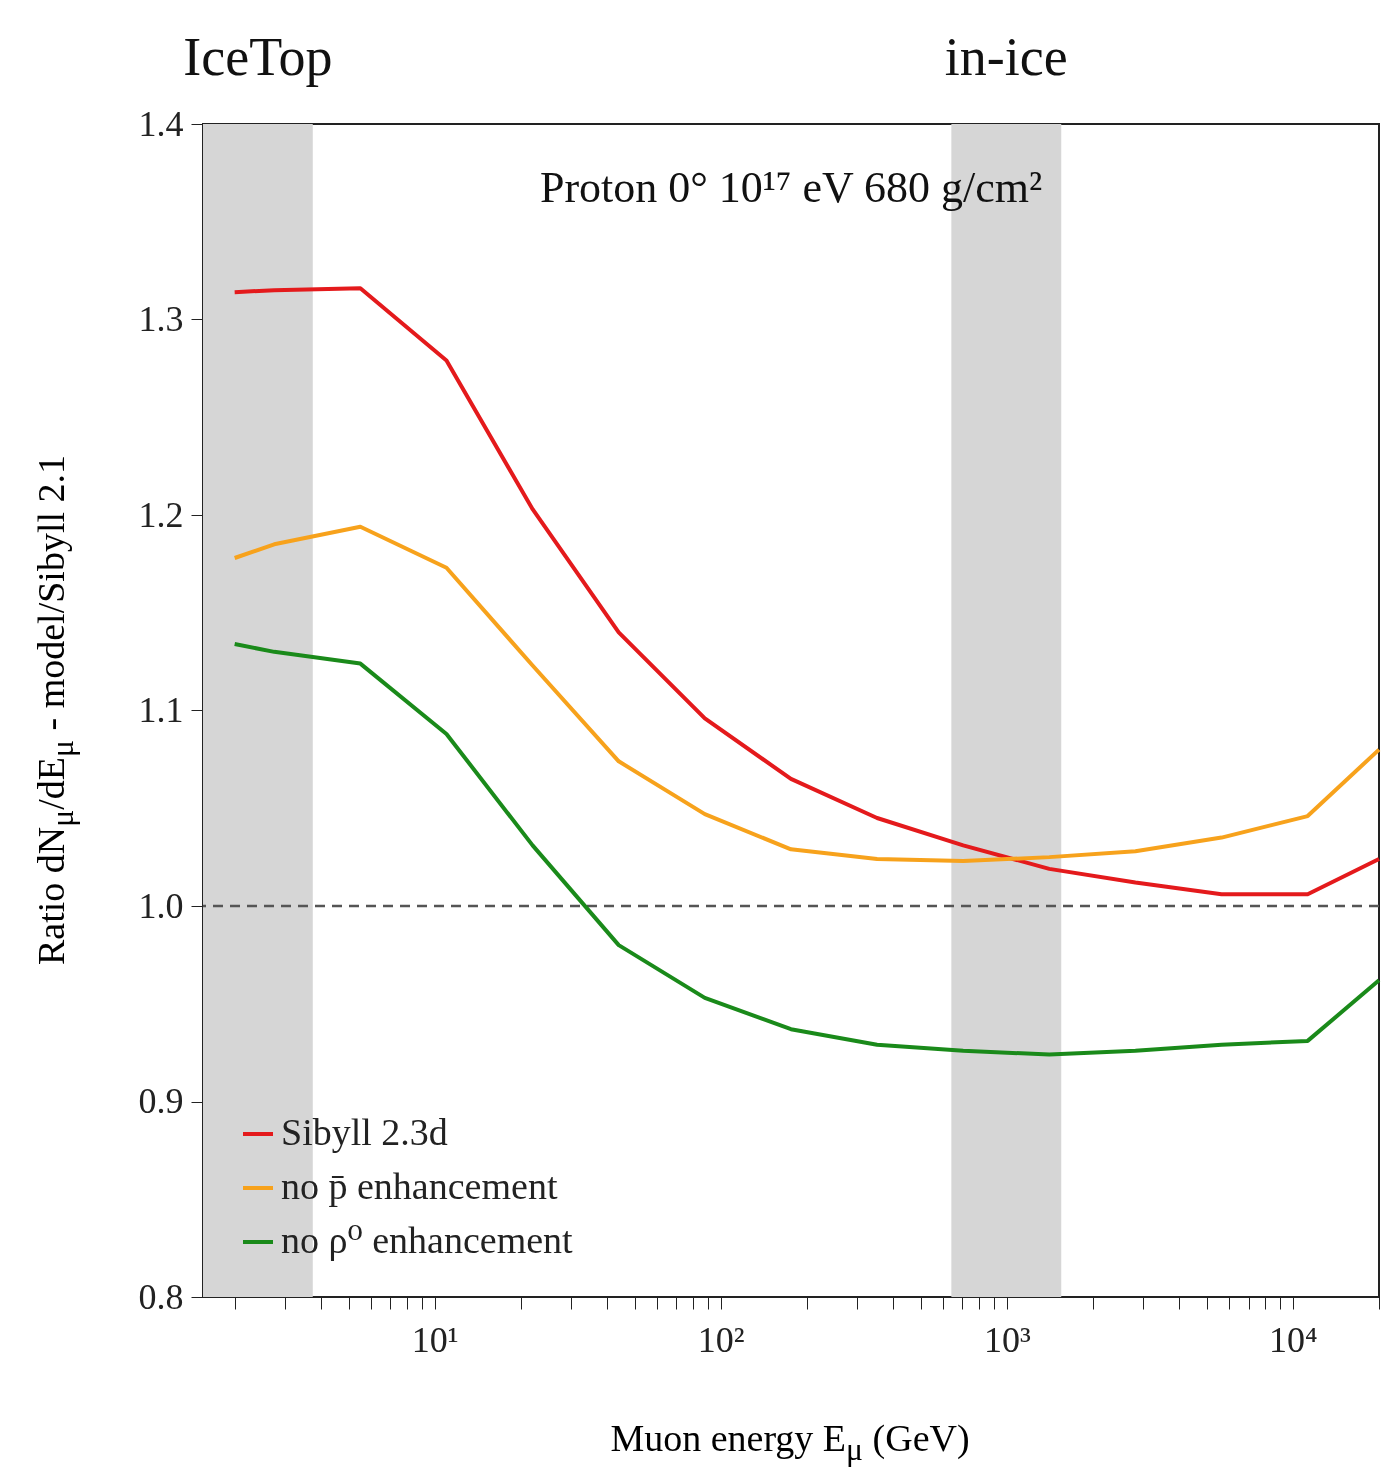  Describe the element at coordinates (161, 710) in the screenshot. I see `y-tick-label: 1.1` at that location.